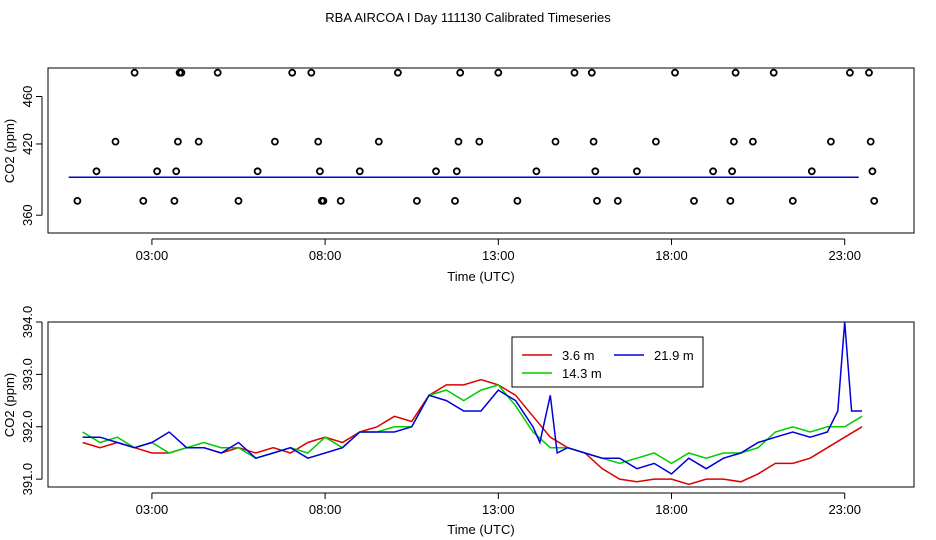  What do you see at coordinates (480, 529) in the screenshot?
I see `panel-bottom-x-label: Time (UTC)` at bounding box center [480, 529].